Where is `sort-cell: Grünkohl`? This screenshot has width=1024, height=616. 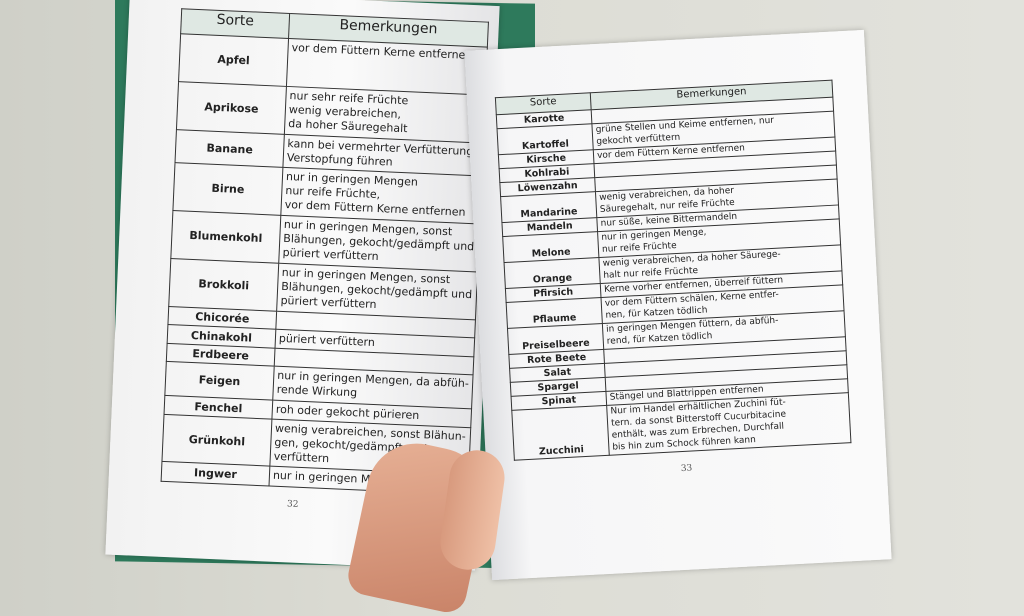
sort-cell: Grünkohl is located at coordinates (216, 440).